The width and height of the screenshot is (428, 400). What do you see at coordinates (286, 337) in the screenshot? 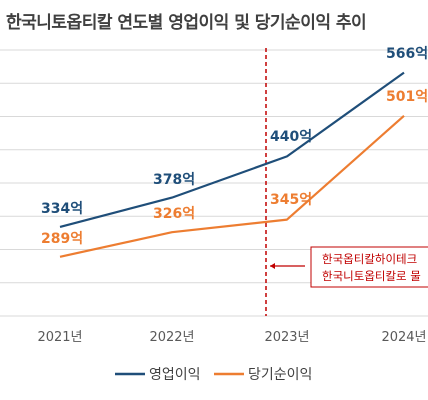
I see `x-tick-label: 2023년` at bounding box center [286, 337].